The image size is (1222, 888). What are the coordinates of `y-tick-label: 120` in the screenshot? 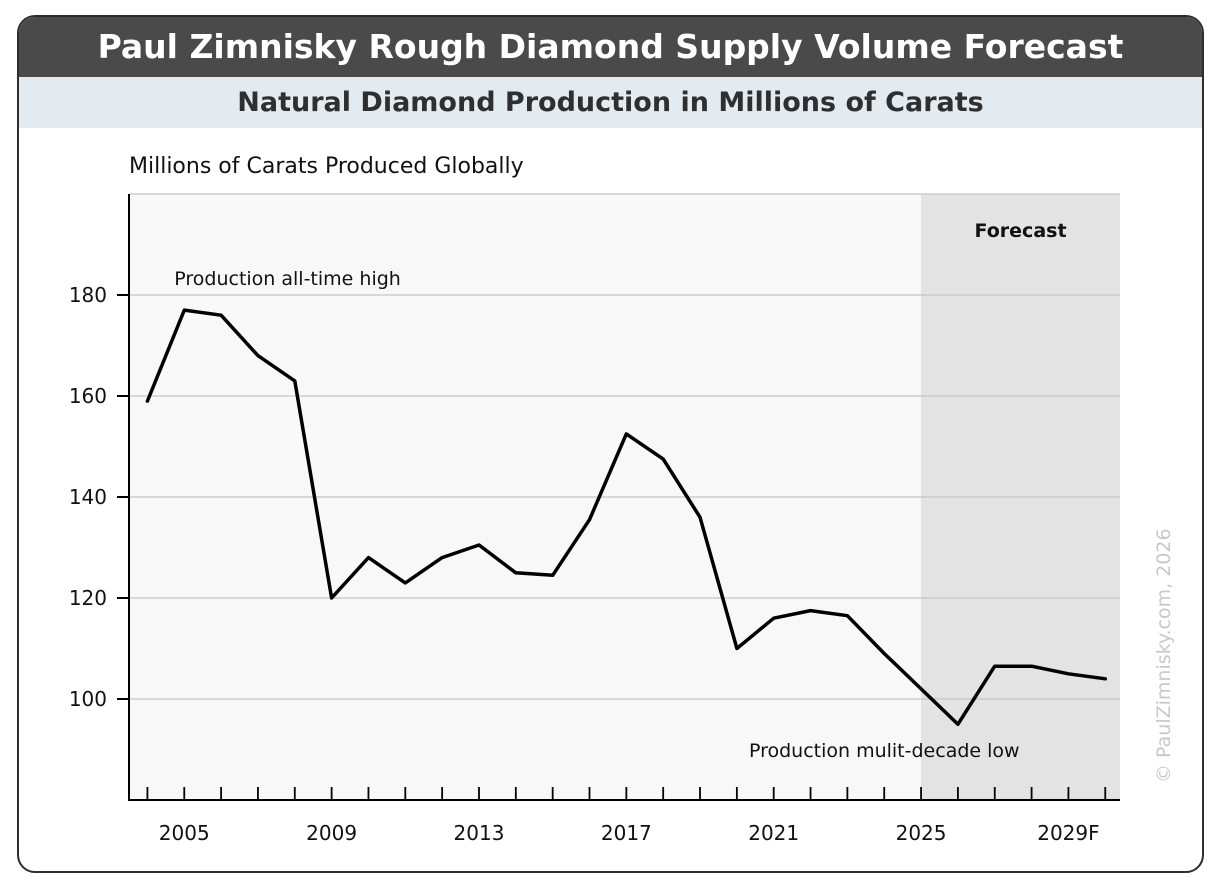 It's located at (88, 598).